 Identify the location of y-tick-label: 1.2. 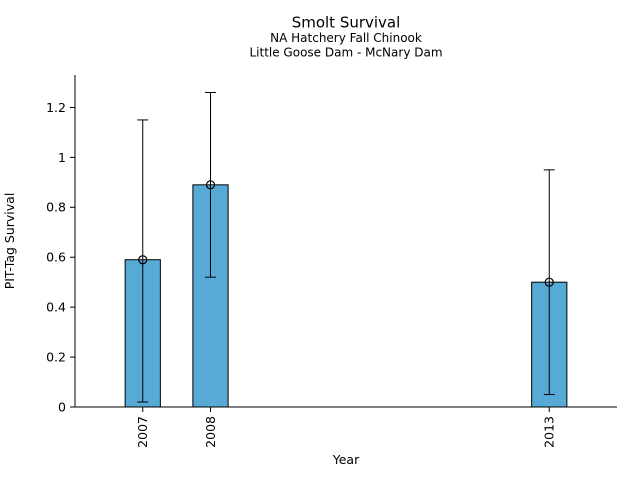
(56, 107).